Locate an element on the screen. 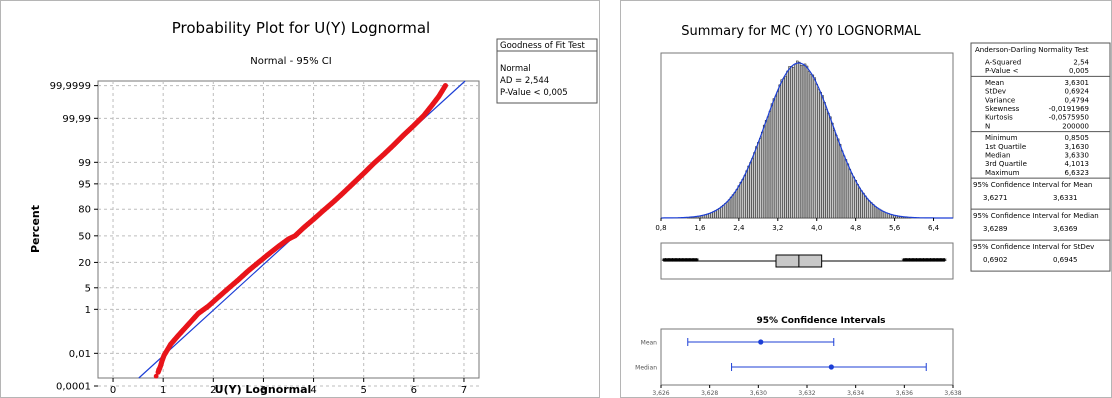  y-tick-label: 1 is located at coordinates (88, 310).